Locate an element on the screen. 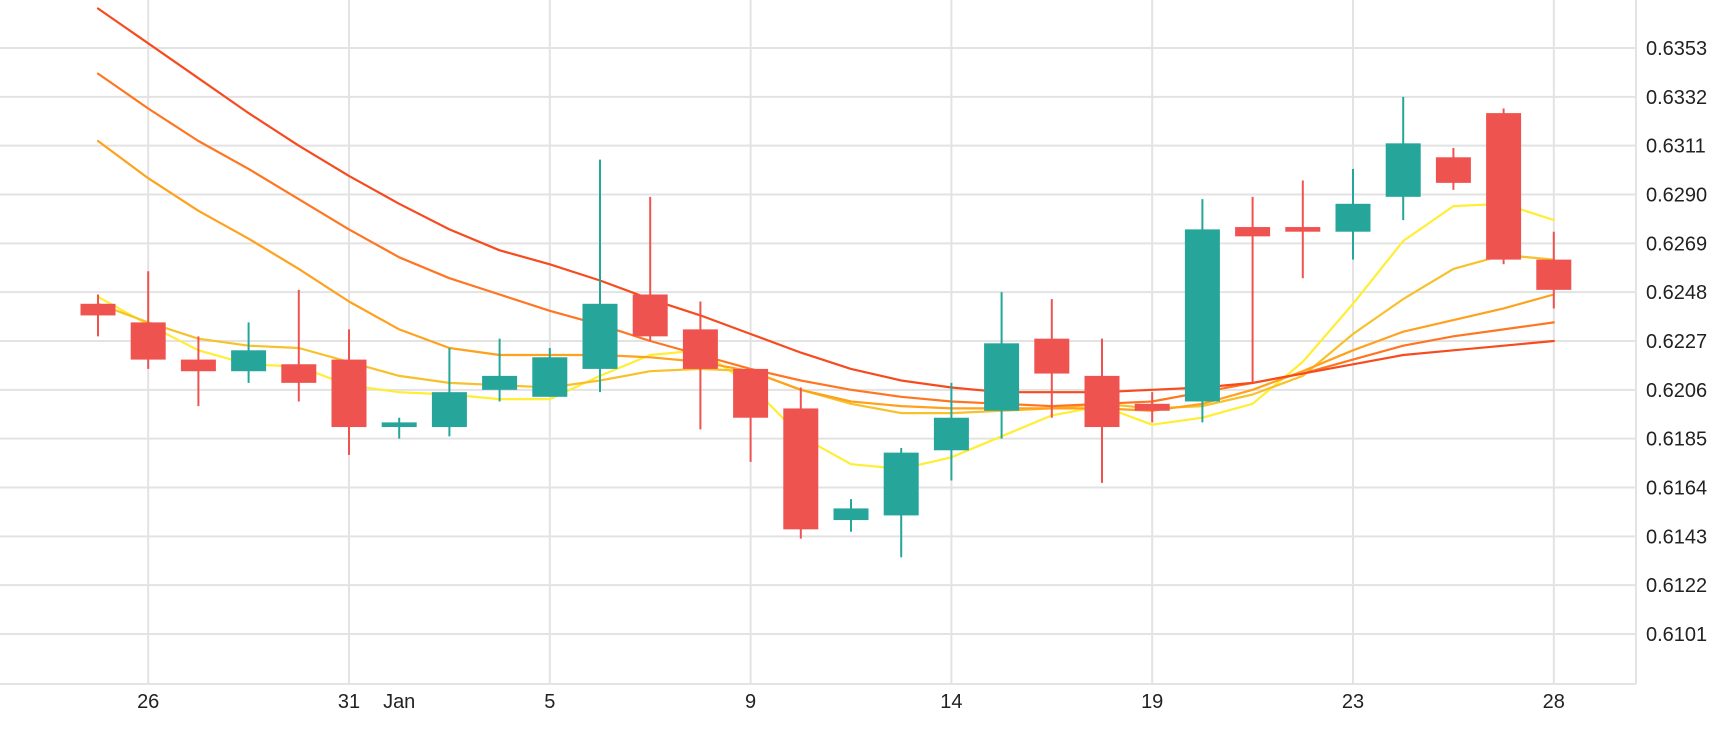 The width and height of the screenshot is (1730, 730). y-tick-label: 0.6185 is located at coordinates (1676, 440).